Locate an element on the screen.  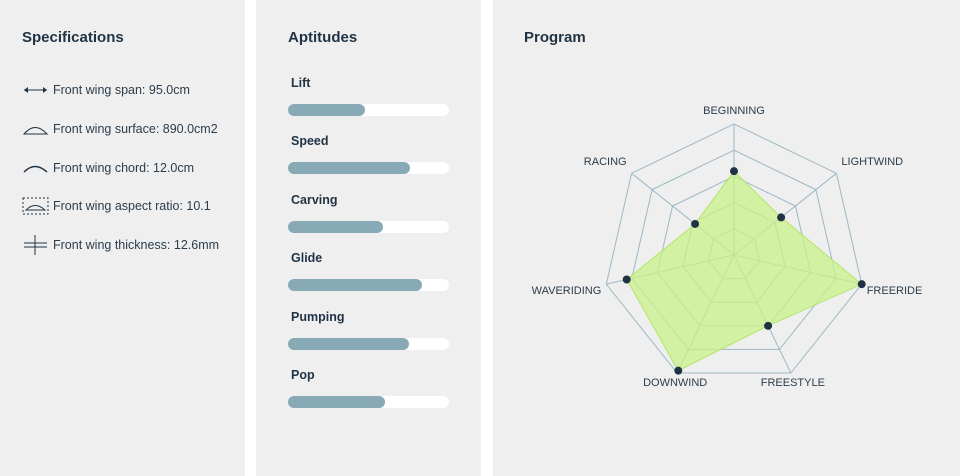
axis-label: WAVERIDING is located at coordinates (567, 291).